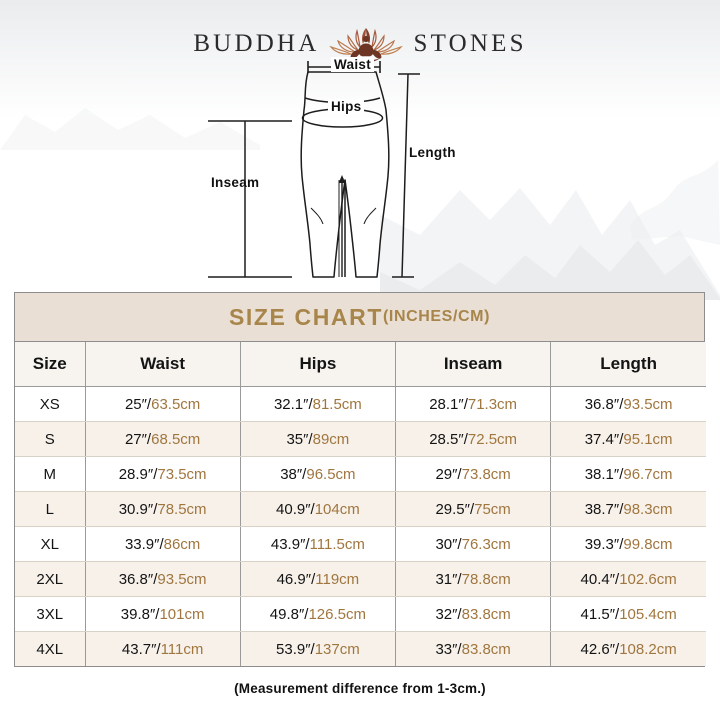 Image resolution: width=720 pixels, height=720 pixels. I want to click on value-centimeters: 137cm, so click(337, 649).